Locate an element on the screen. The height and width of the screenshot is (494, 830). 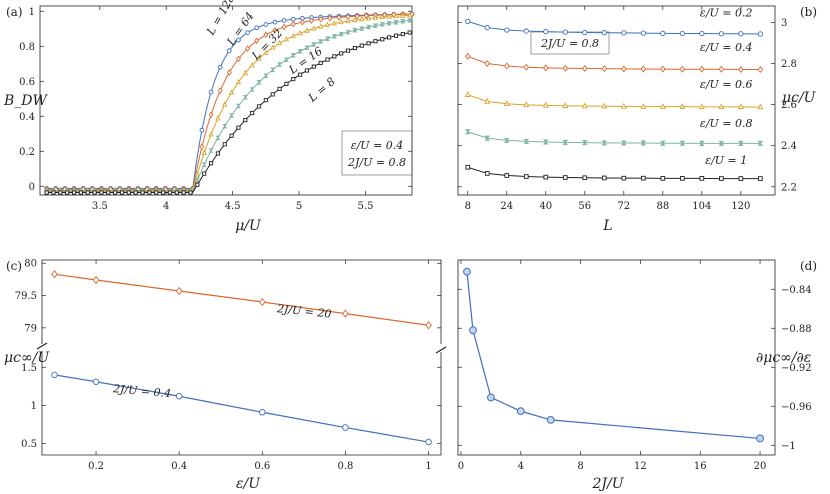
panel-c-upper-ytick-label-1: 79.5 is located at coordinates (26, 296).